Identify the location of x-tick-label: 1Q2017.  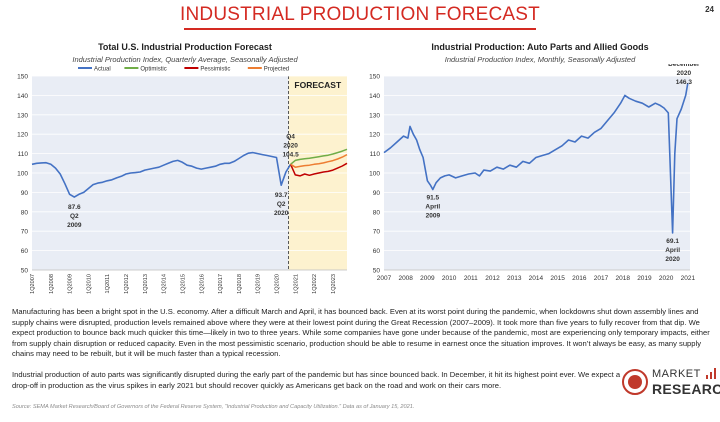
(221, 284).